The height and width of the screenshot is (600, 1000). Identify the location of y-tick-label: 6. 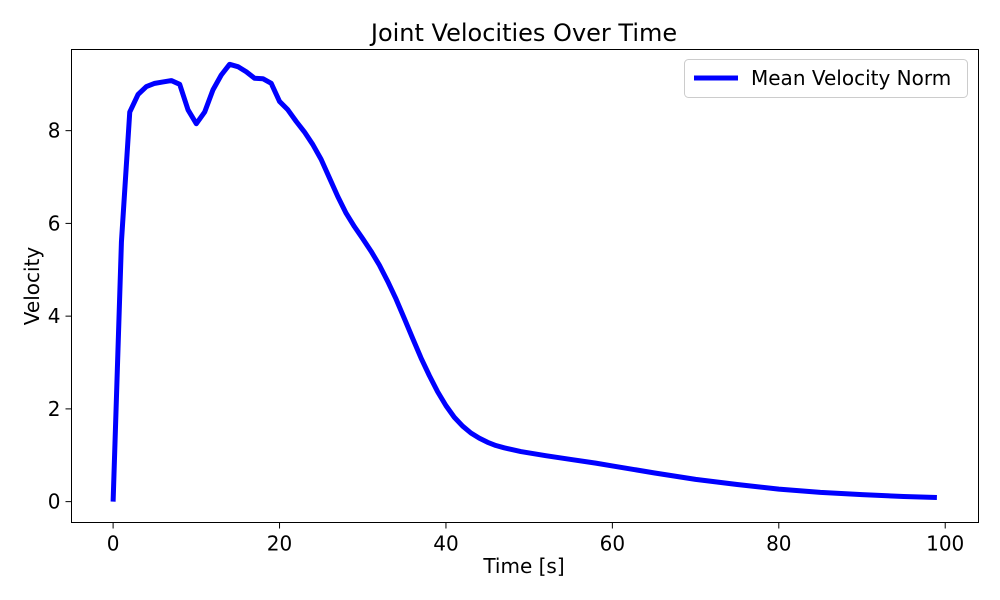
(54, 223).